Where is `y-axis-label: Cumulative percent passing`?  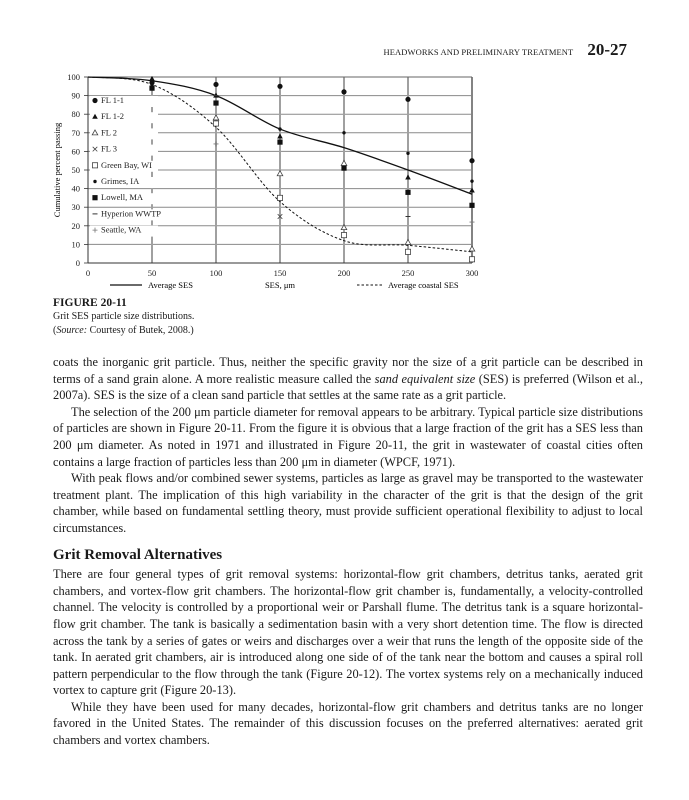 y-axis-label: Cumulative percent passing is located at coordinates (57, 169).